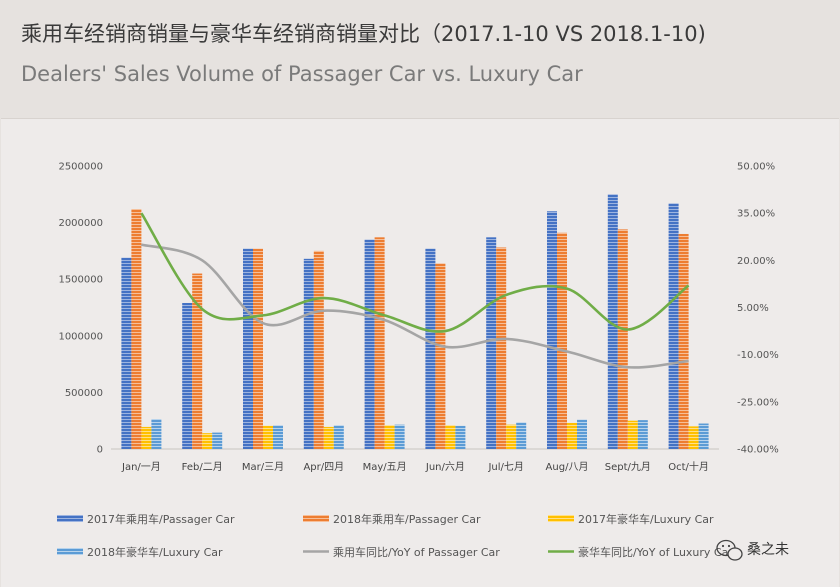 The height and width of the screenshot is (587, 840). I want to click on legend-label: 2017年乘用车/Passager Car, so click(161, 519).